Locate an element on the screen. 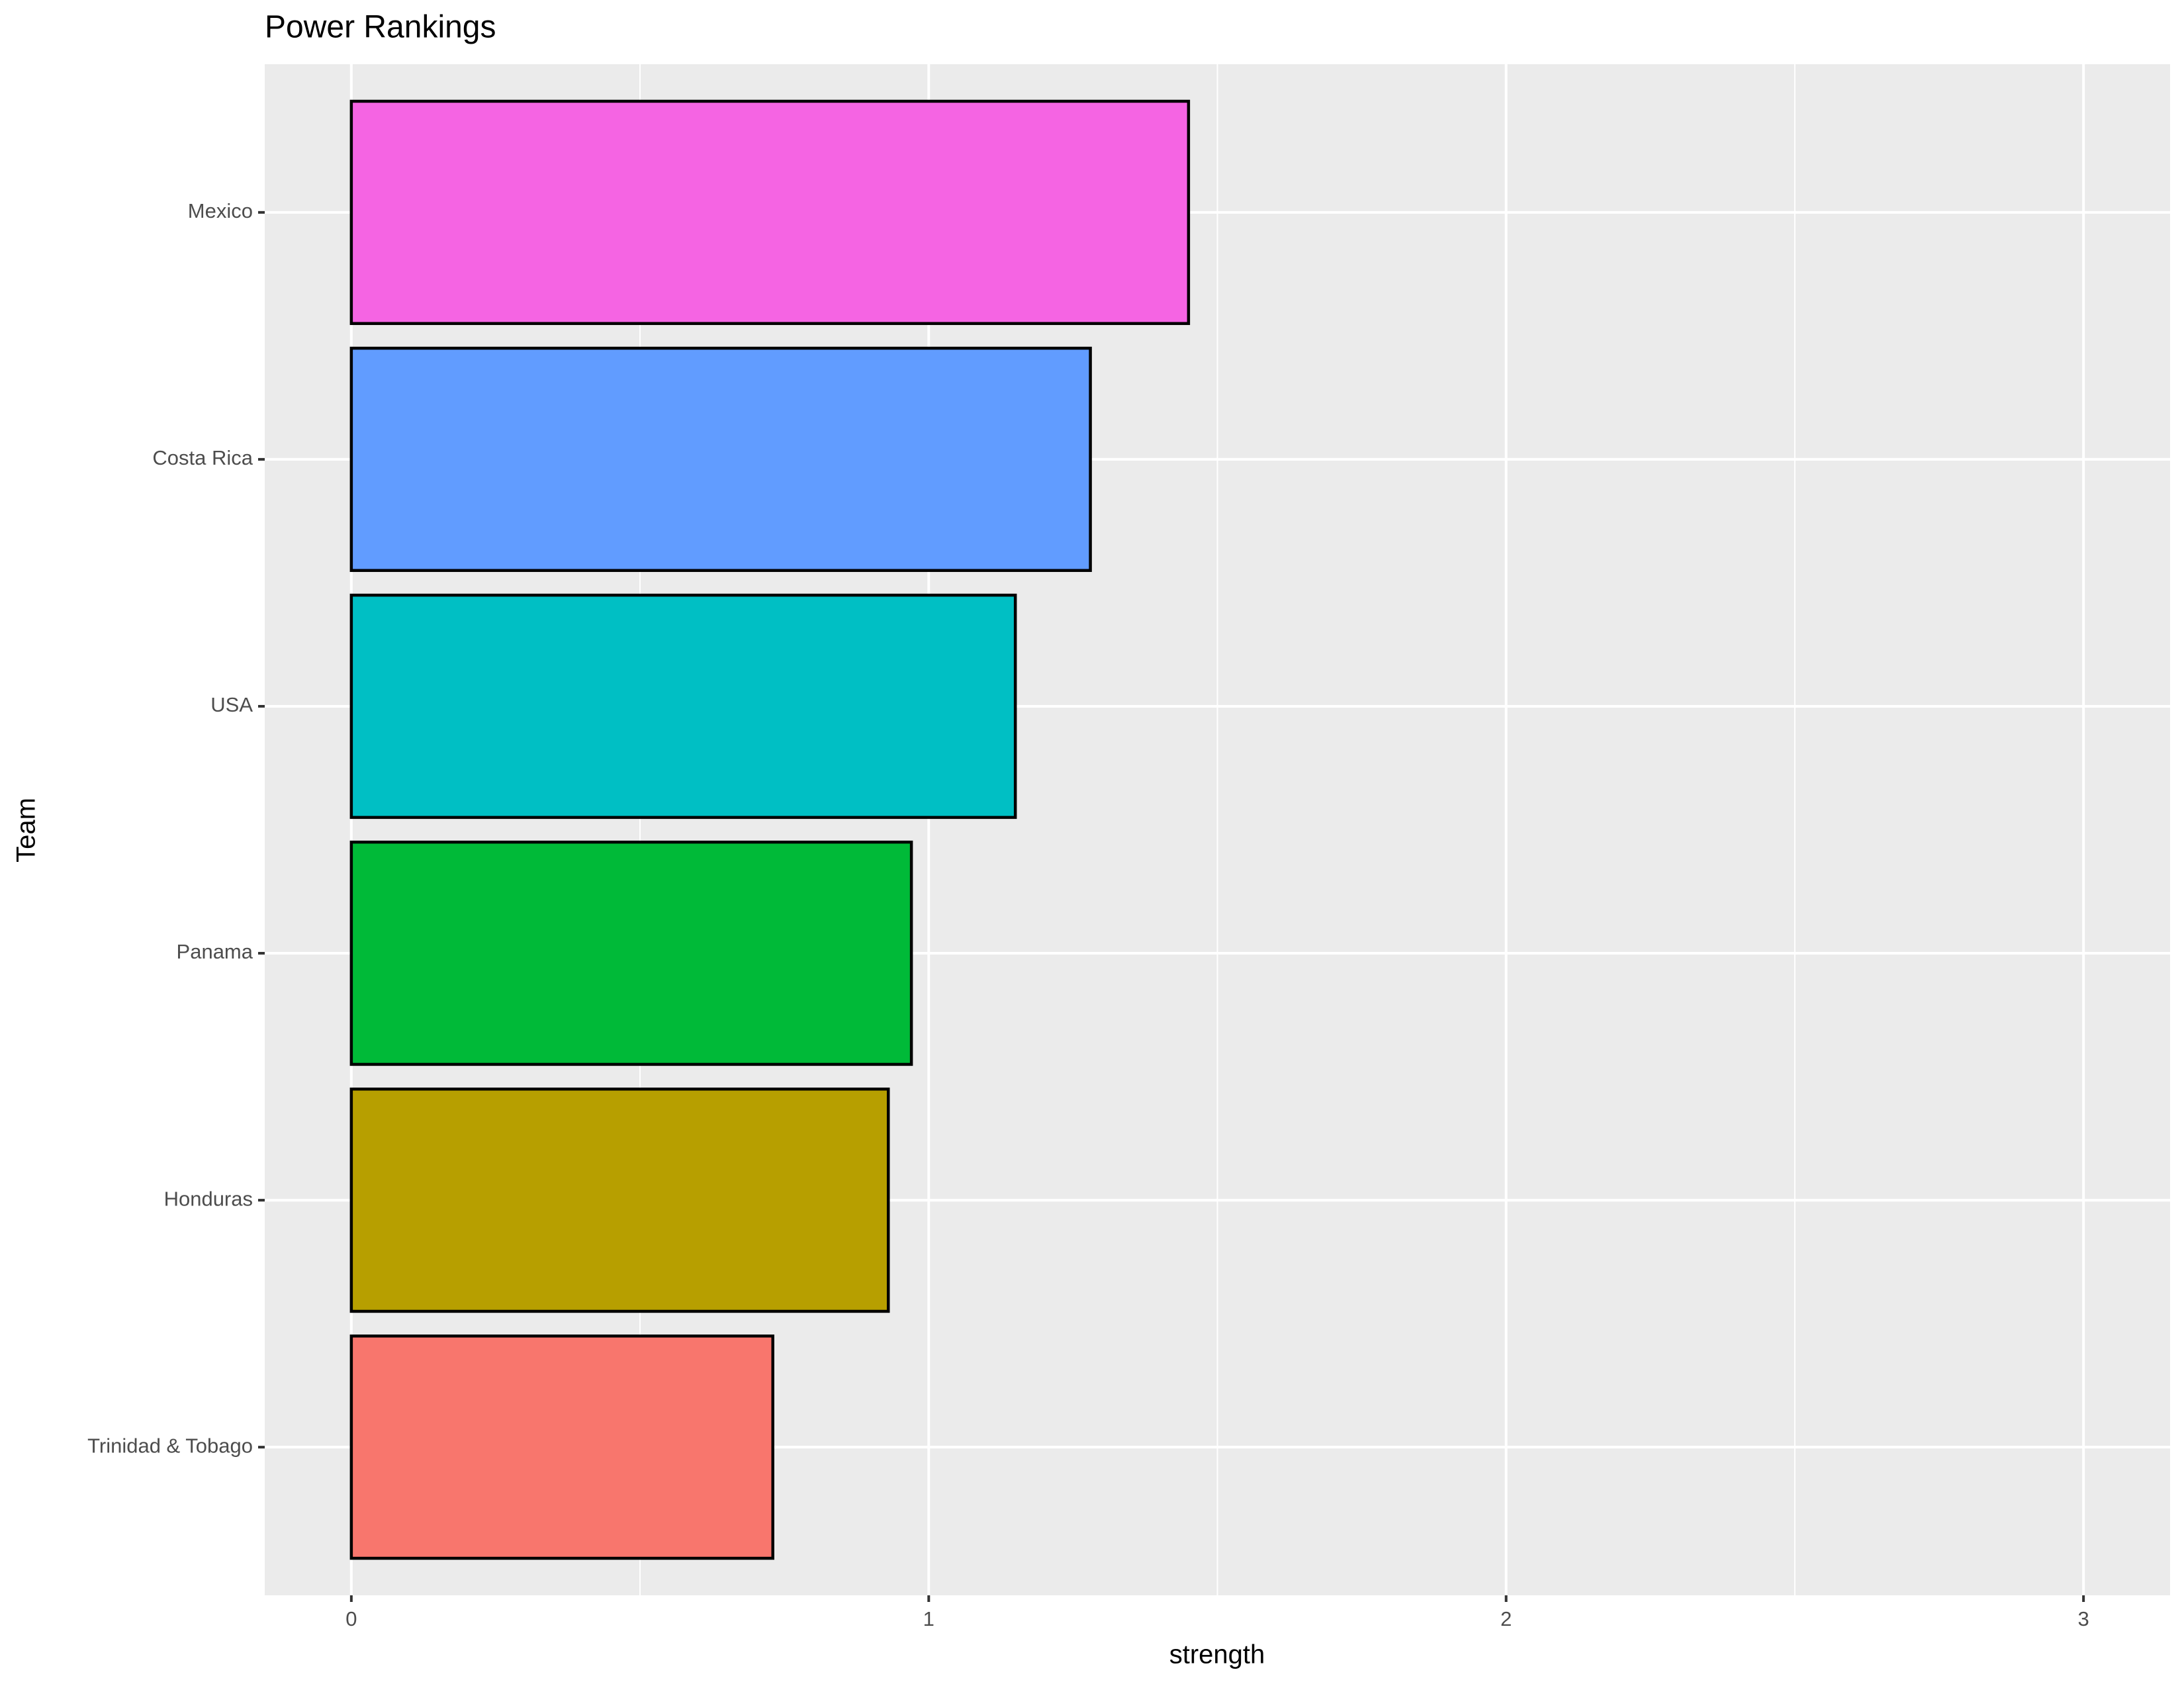 The width and height of the screenshot is (2184, 1688). chart-title: Power Rankings is located at coordinates (380, 27).